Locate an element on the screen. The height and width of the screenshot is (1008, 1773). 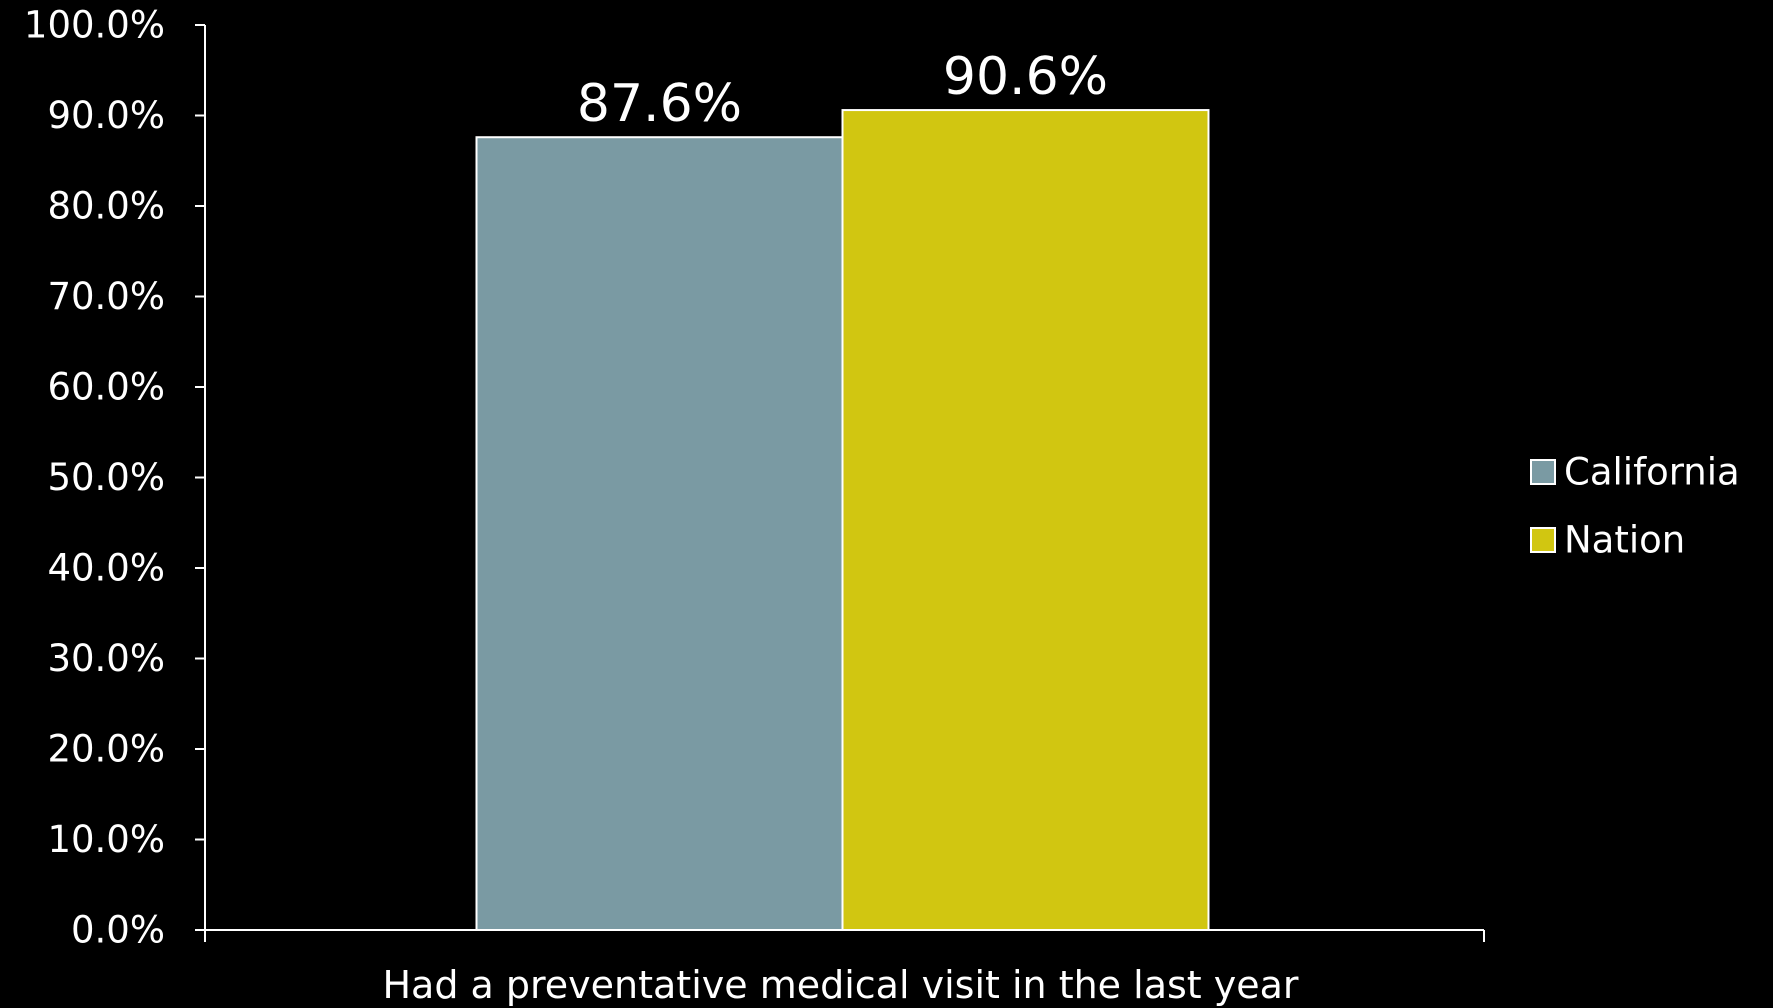
legend-label-california: California is located at coordinates (1652, 472).